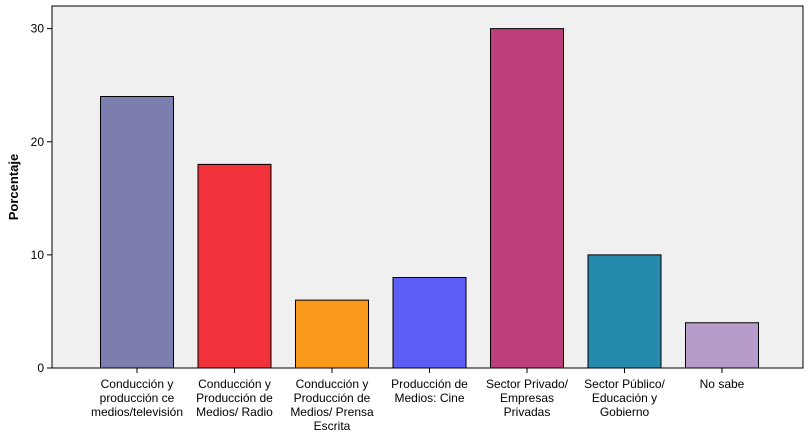  I want to click on category-label: Producción de Medios: Cine, so click(429, 391).